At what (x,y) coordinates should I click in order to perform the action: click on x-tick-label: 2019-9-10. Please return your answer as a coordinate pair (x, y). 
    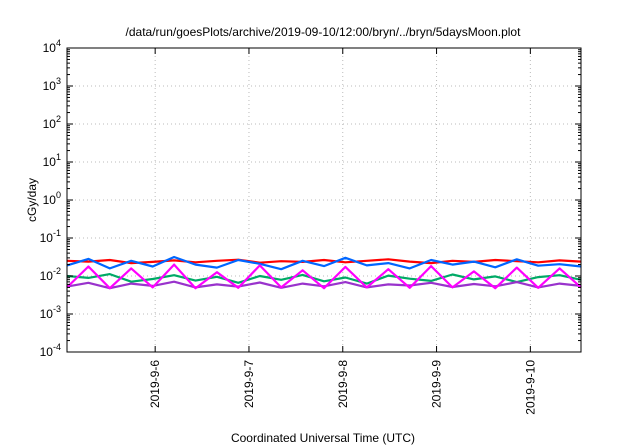
    Looking at the image, I should click on (530, 387).